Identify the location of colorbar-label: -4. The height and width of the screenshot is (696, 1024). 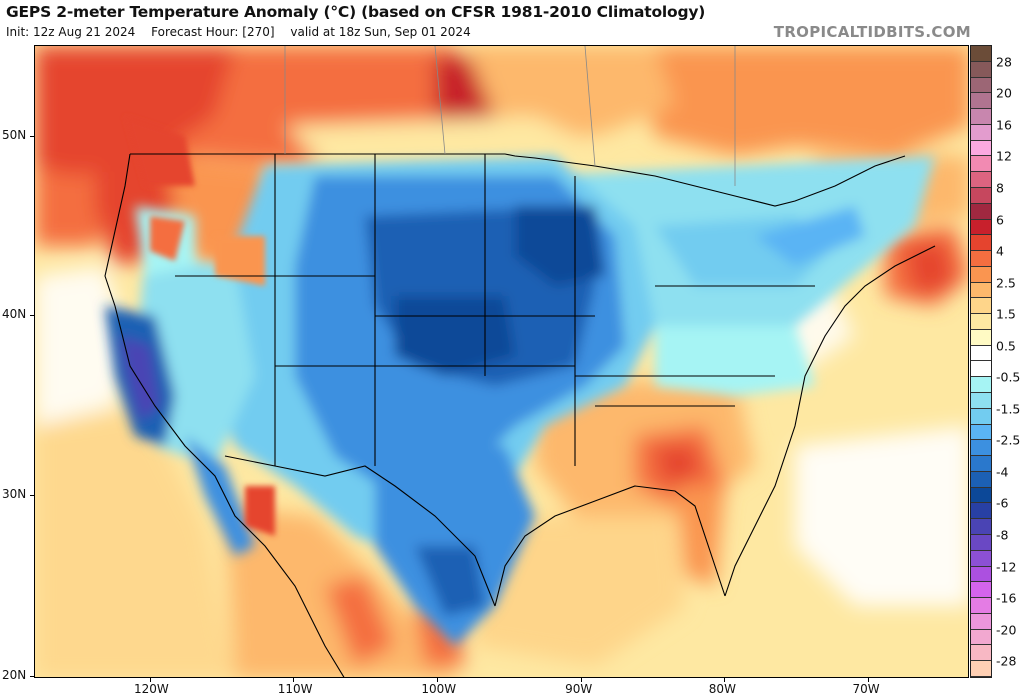
(1002, 472).